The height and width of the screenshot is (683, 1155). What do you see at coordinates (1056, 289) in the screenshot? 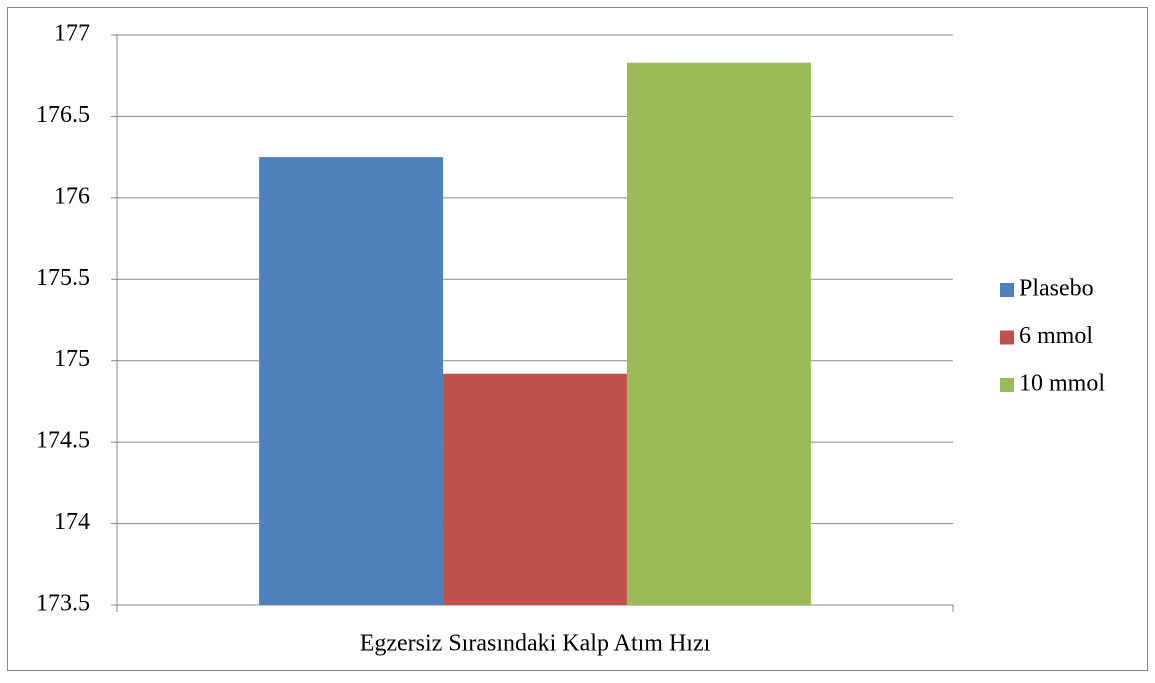
I see `legend-label: Plasebo` at bounding box center [1056, 289].